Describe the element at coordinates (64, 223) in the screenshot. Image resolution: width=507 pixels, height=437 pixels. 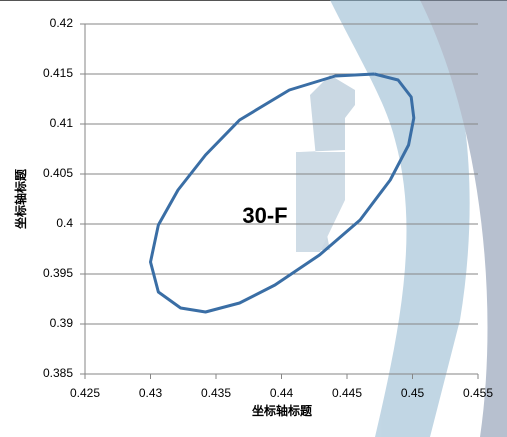
I see `y-tick-label: 0.4` at that location.